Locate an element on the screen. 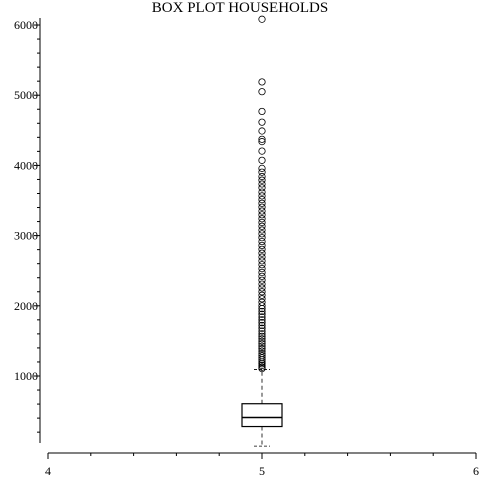 The height and width of the screenshot is (480, 480). x-tick-label: 5 is located at coordinates (262, 471).